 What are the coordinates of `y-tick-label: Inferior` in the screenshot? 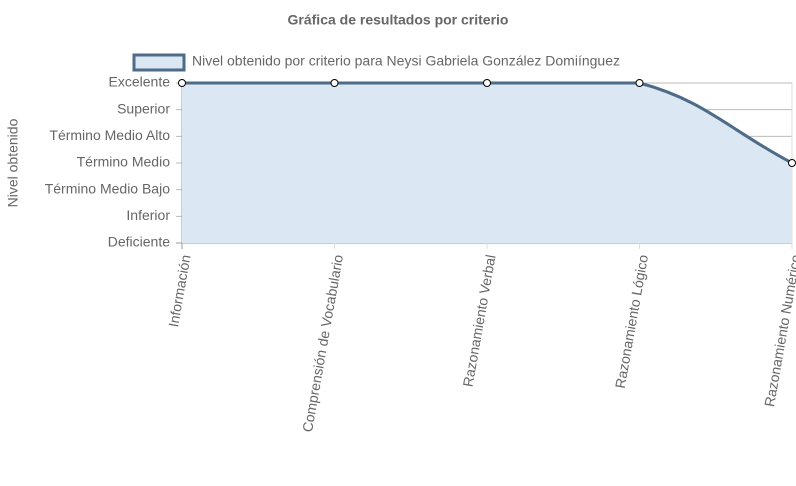 It's located at (148, 215).